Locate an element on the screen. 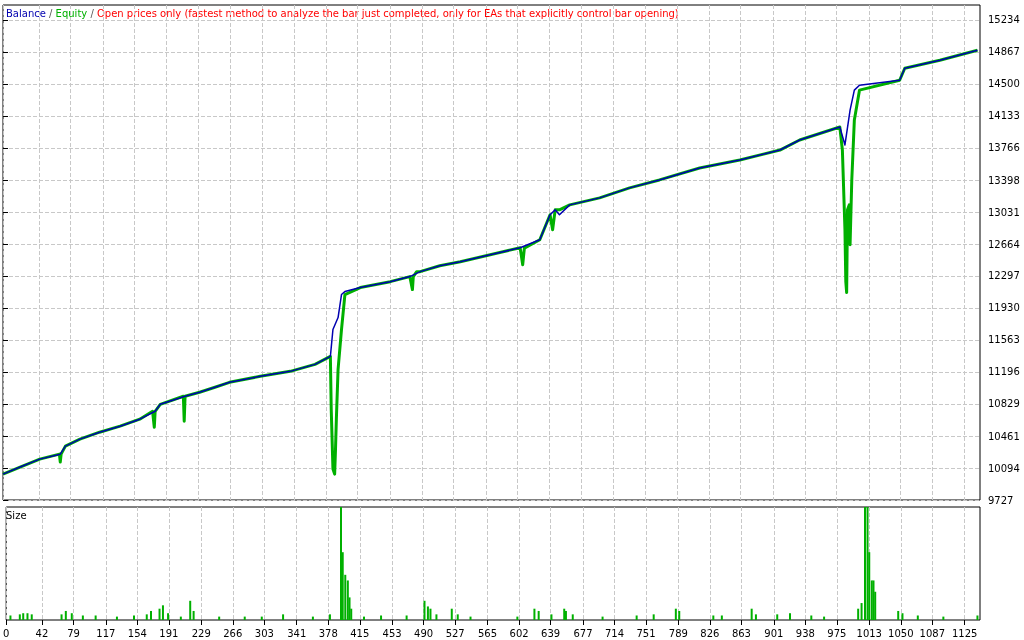 This screenshot has width=1024, height=640. x-tick-label: 789 is located at coordinates (678, 633).